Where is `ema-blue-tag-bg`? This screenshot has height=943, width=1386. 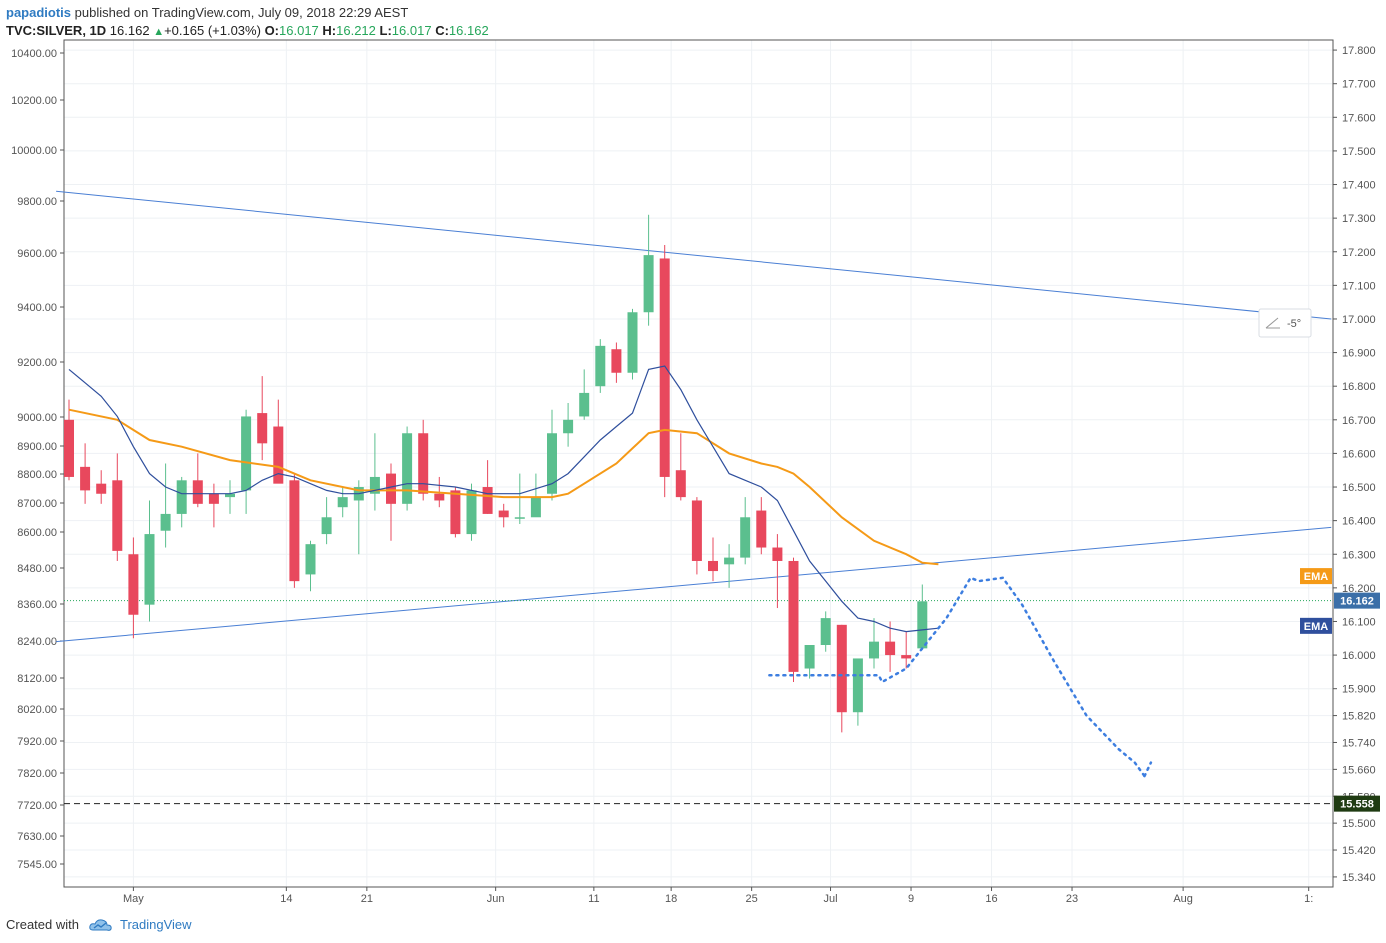
ema-blue-tag-bg is located at coordinates (1316, 625).